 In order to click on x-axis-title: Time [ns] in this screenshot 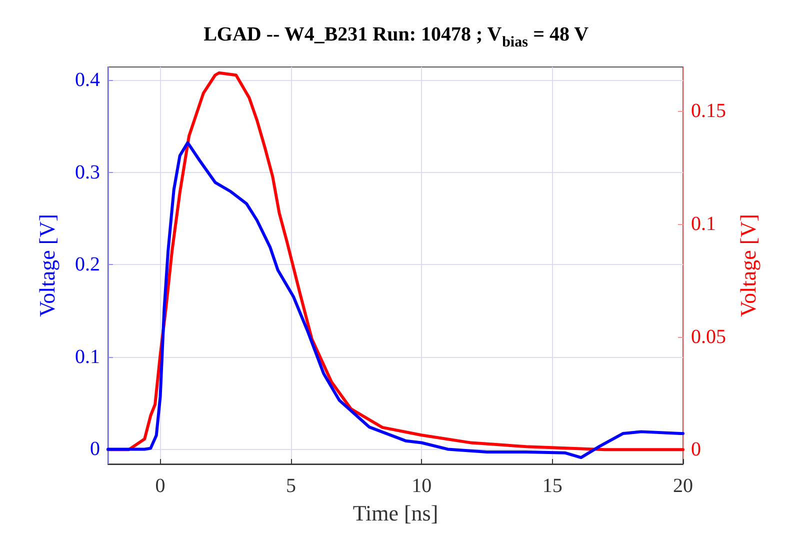, I will do `click(395, 513)`.